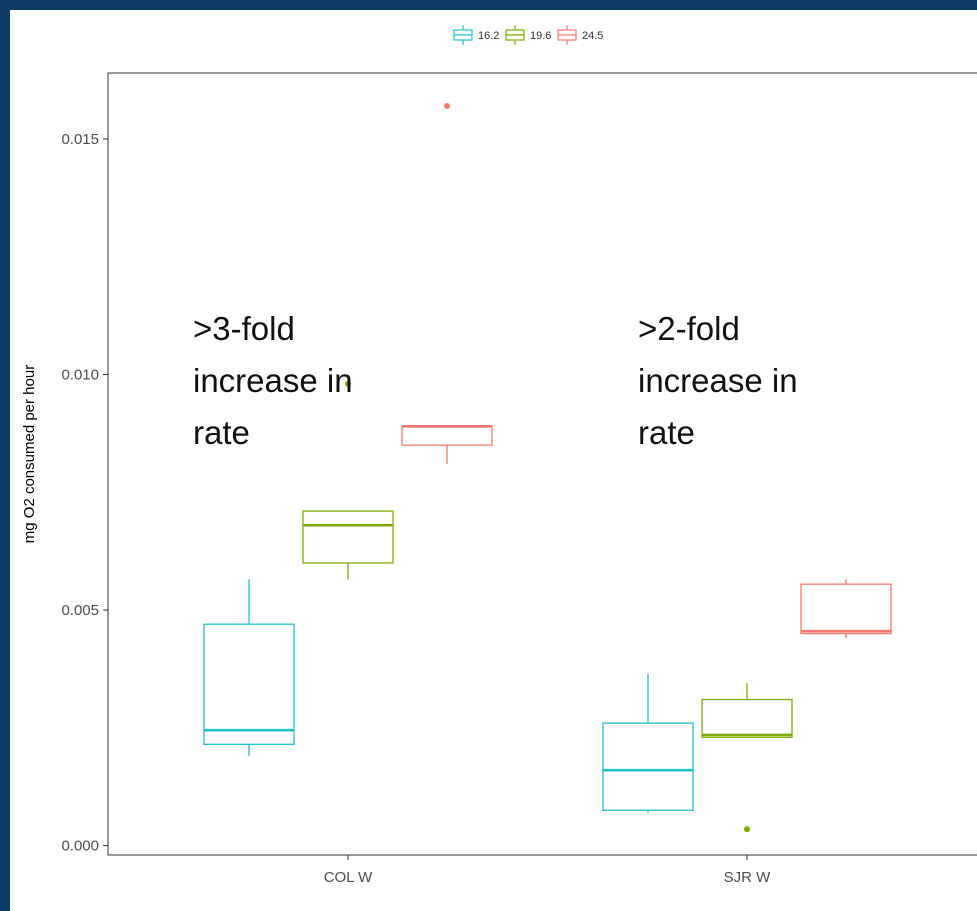  Describe the element at coordinates (580, 35) in the screenshot. I see `legend-item-24.5: 24.5` at that location.